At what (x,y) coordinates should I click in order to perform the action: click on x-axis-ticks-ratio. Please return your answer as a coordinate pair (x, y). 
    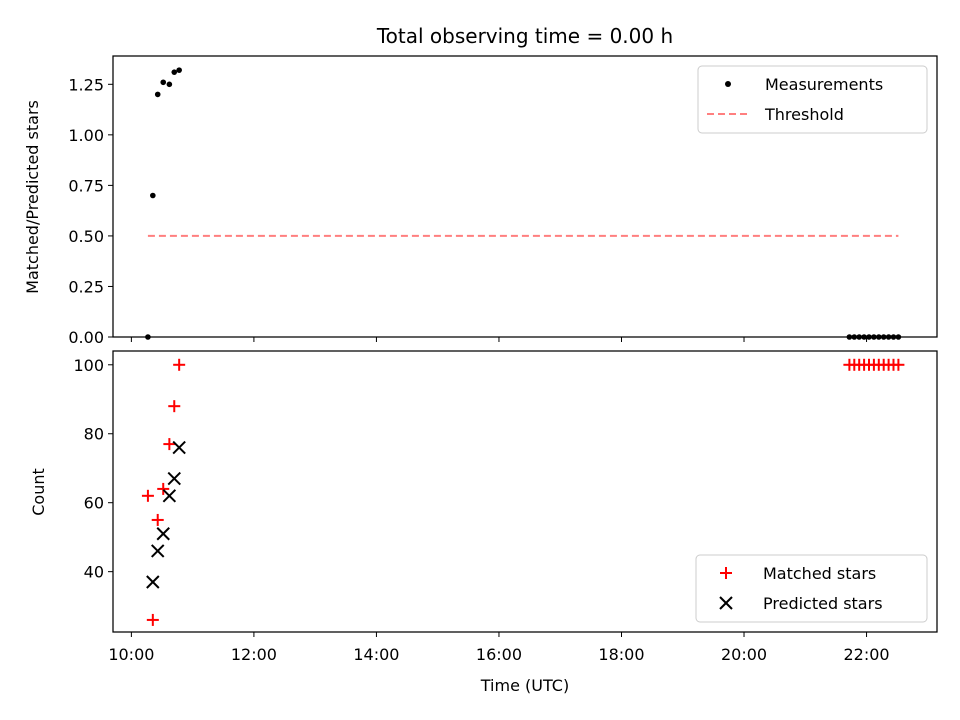
    Looking at the image, I should click on (499, 339).